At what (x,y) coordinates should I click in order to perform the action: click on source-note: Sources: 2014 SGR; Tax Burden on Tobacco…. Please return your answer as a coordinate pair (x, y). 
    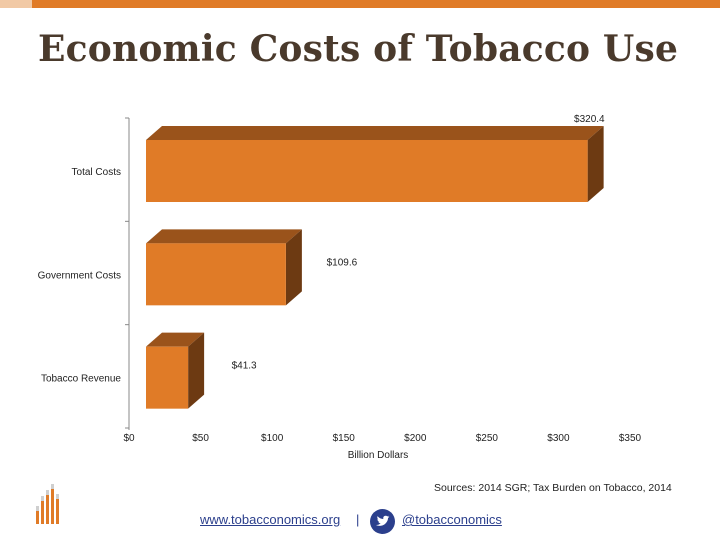
    Looking at the image, I should click on (553, 488).